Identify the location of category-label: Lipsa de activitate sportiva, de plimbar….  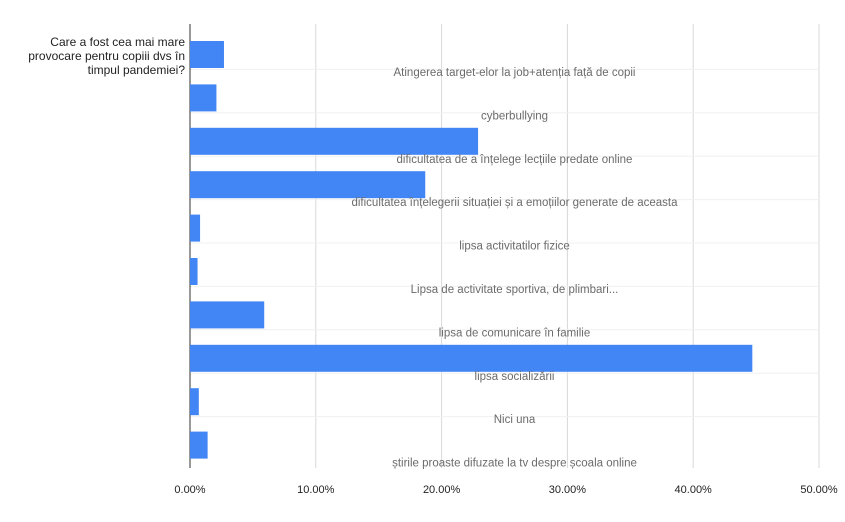
(515, 290).